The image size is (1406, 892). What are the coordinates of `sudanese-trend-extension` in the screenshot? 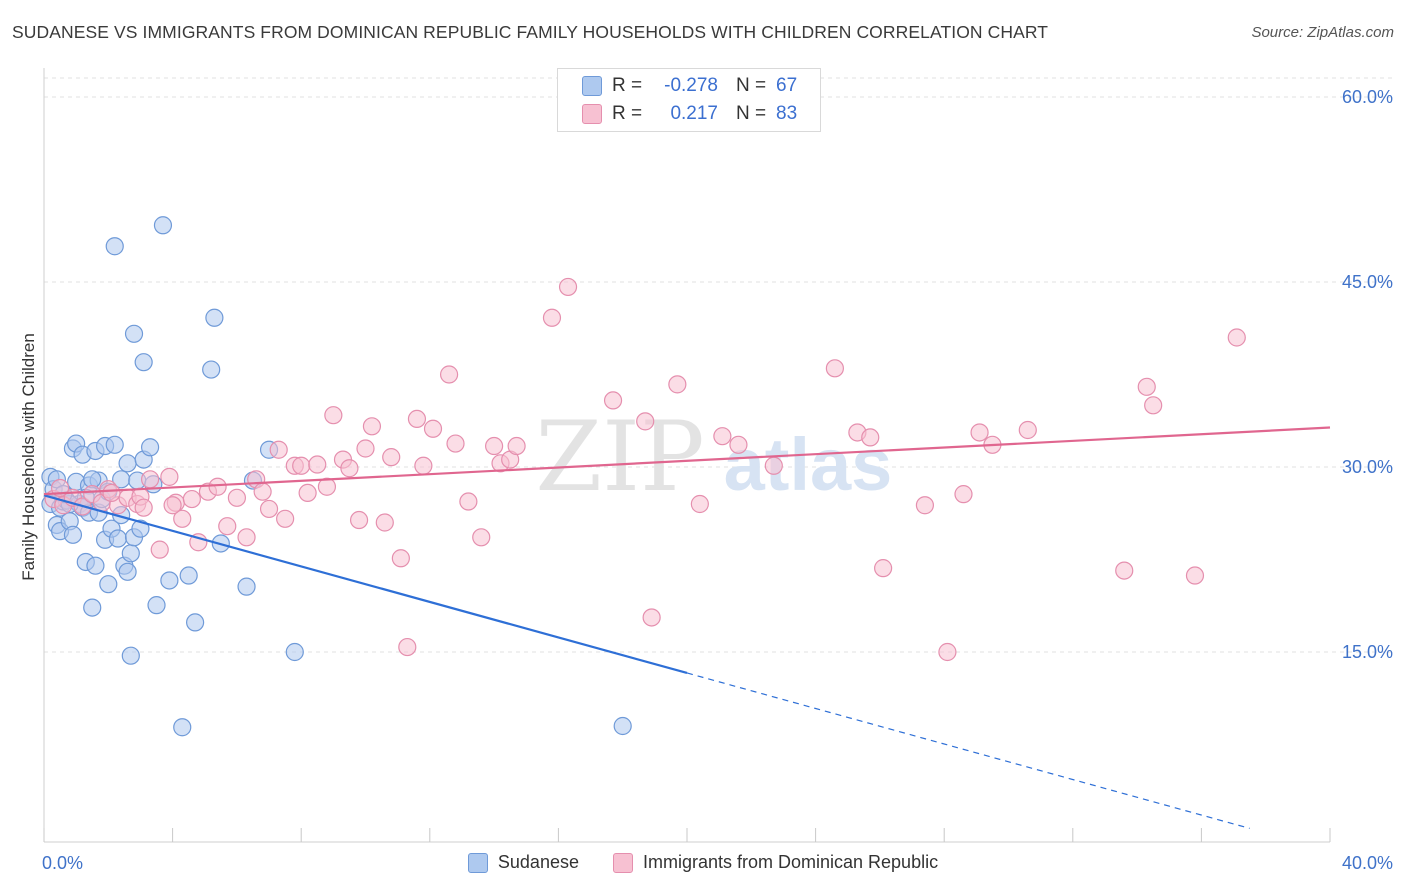 It's located at (968, 750).